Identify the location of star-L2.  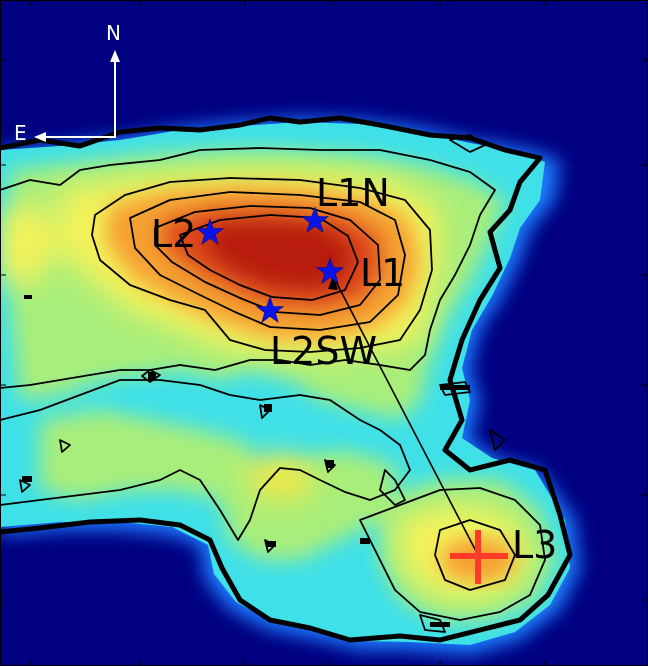
(210, 231).